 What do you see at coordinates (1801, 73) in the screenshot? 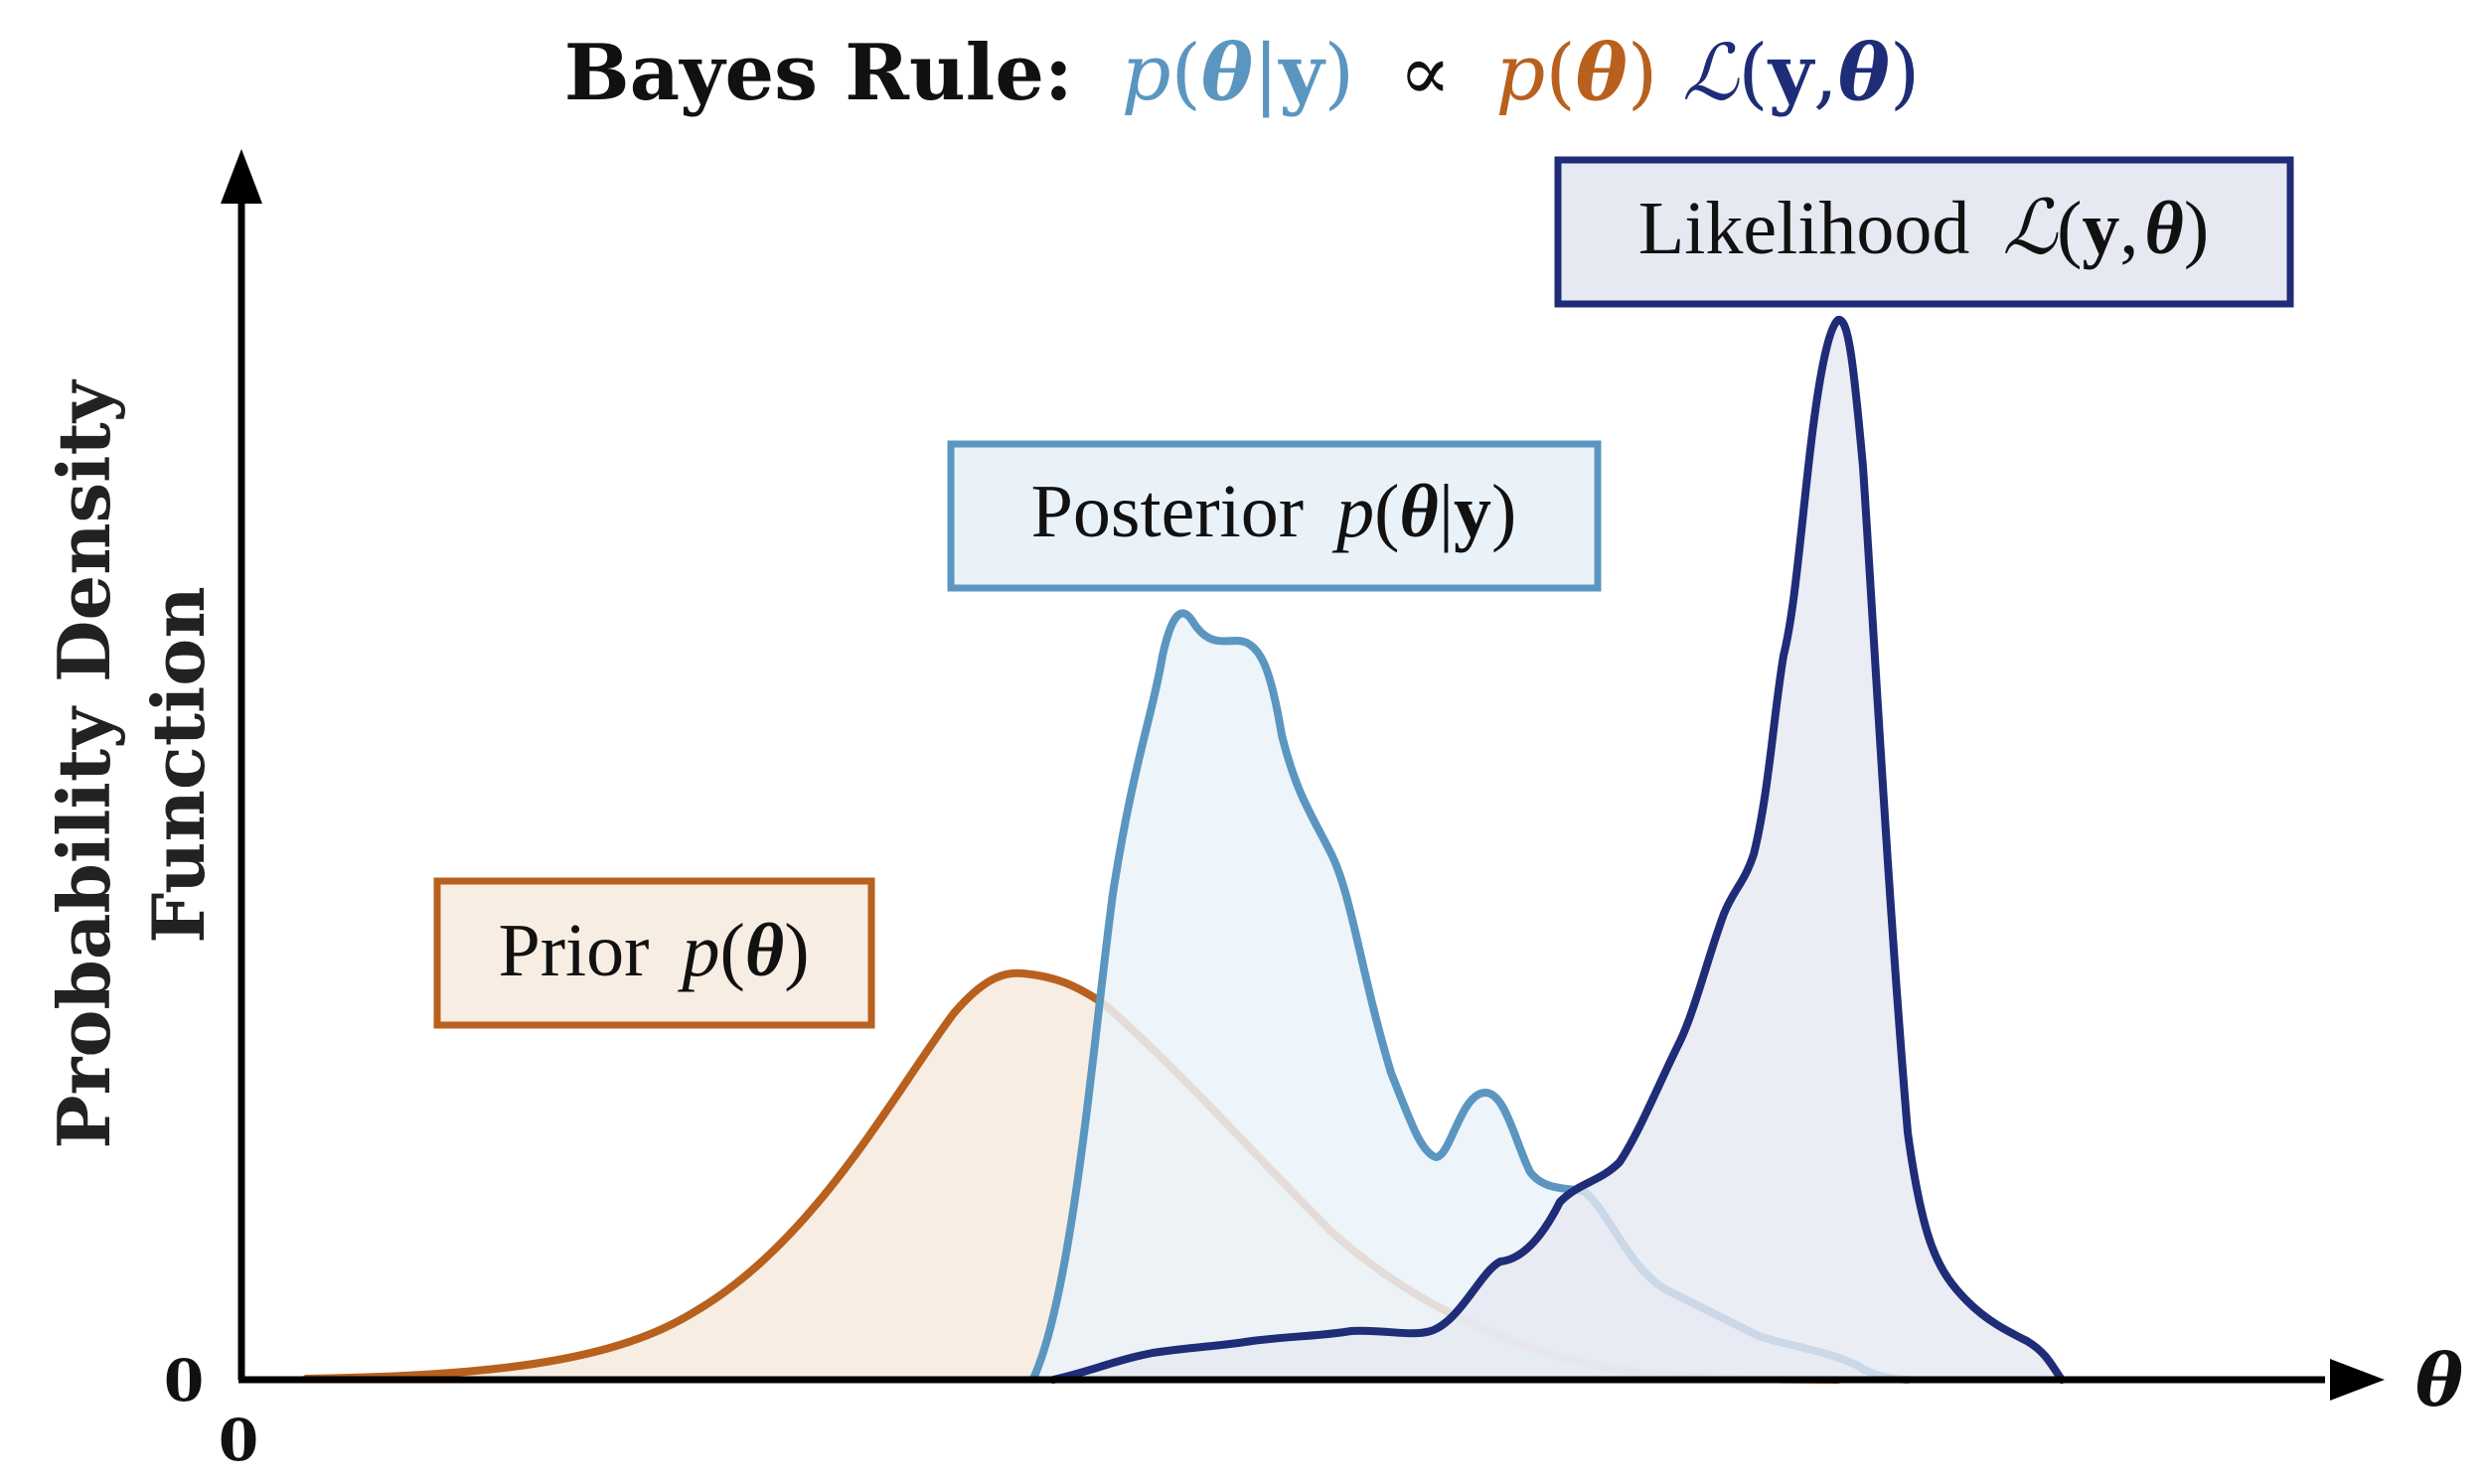
I see `title-likelihood: ℒ(y,θ)` at bounding box center [1801, 73].